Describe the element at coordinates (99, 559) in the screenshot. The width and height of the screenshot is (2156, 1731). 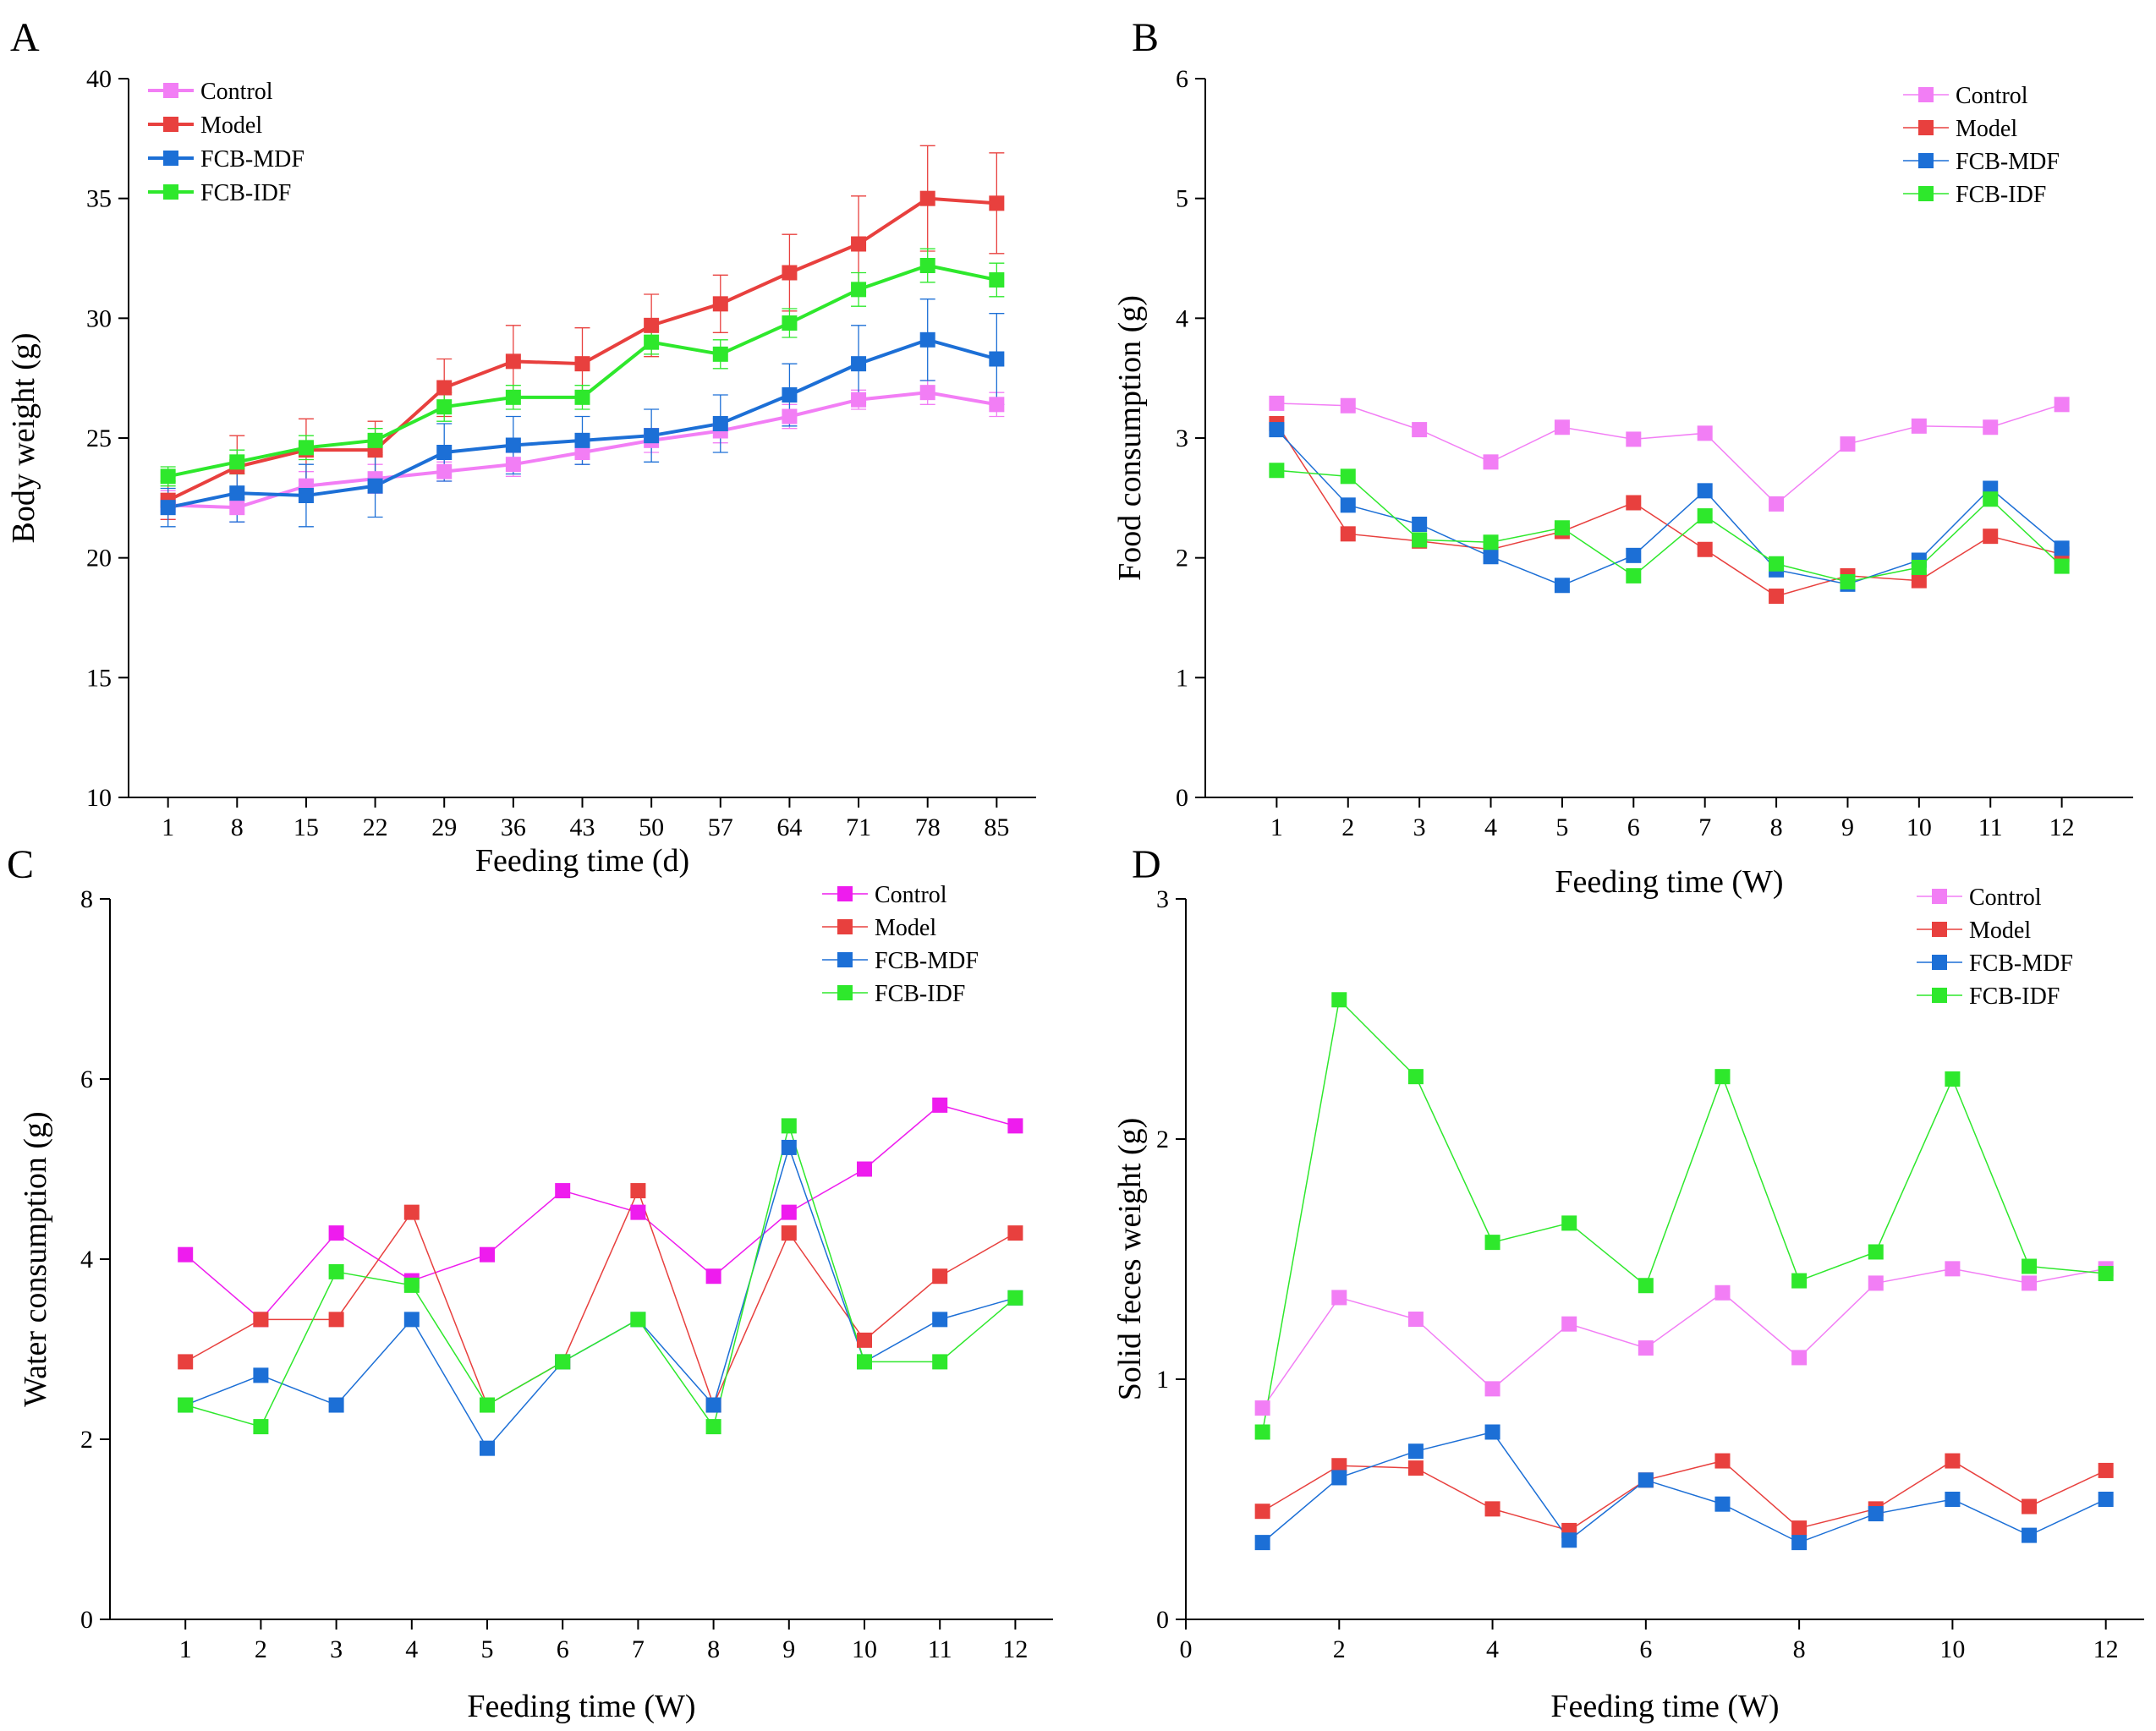
I see `y-tick-label: 20` at that location.